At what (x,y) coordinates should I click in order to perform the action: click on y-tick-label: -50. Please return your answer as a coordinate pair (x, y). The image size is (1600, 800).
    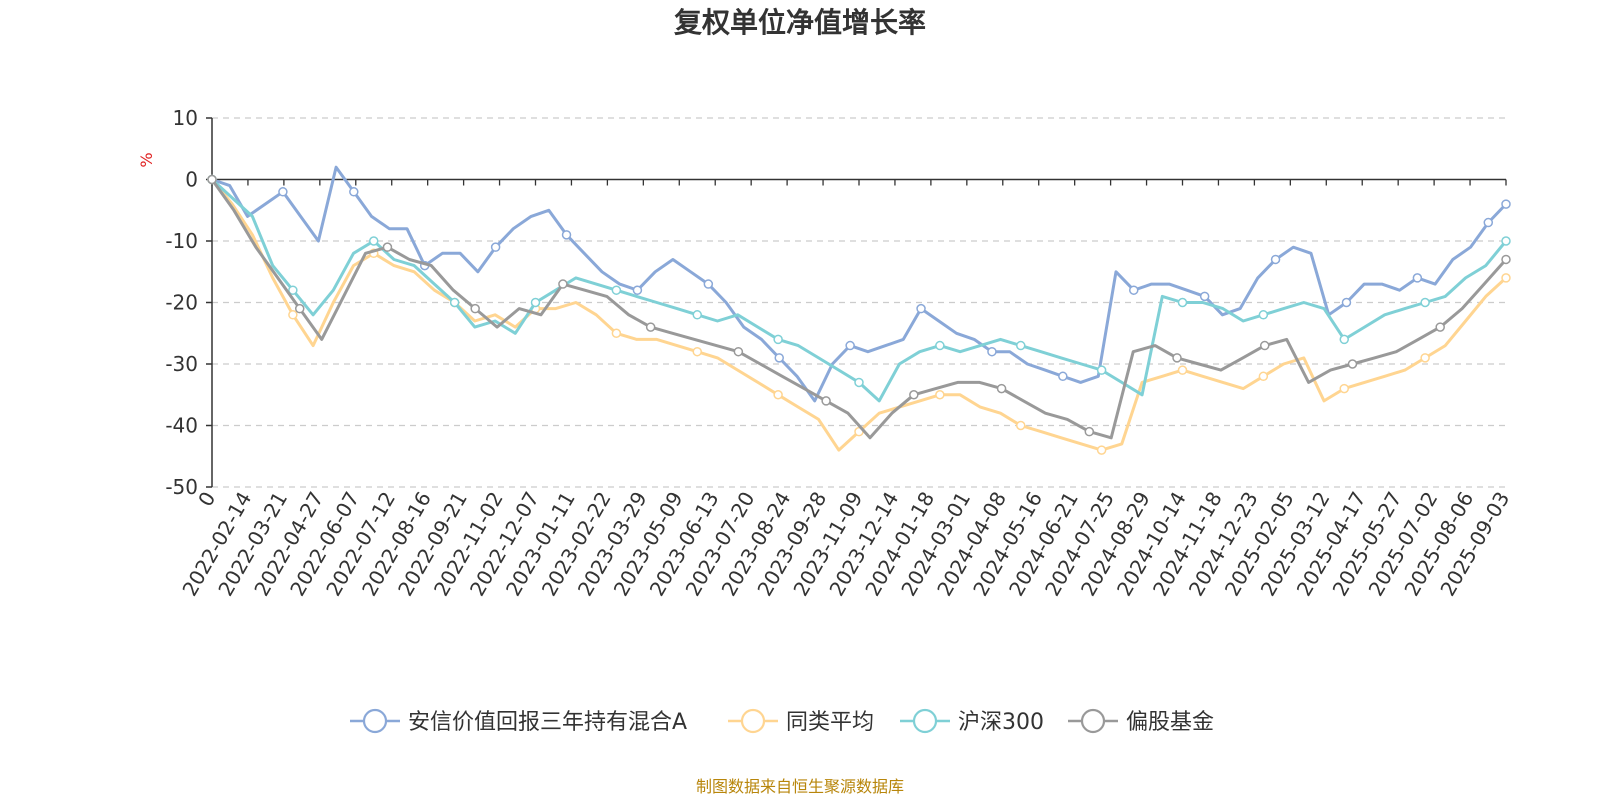
    Looking at the image, I should click on (181, 487).